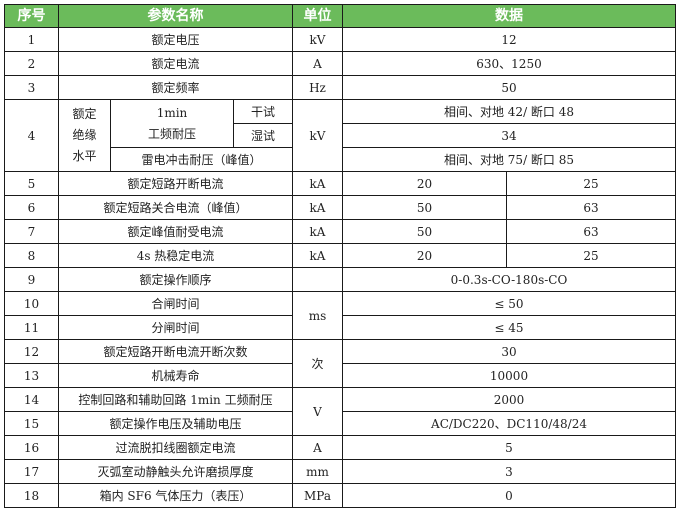 The image size is (677, 508). What do you see at coordinates (509, 39) in the screenshot?
I see `row-value: 12` at bounding box center [509, 39].